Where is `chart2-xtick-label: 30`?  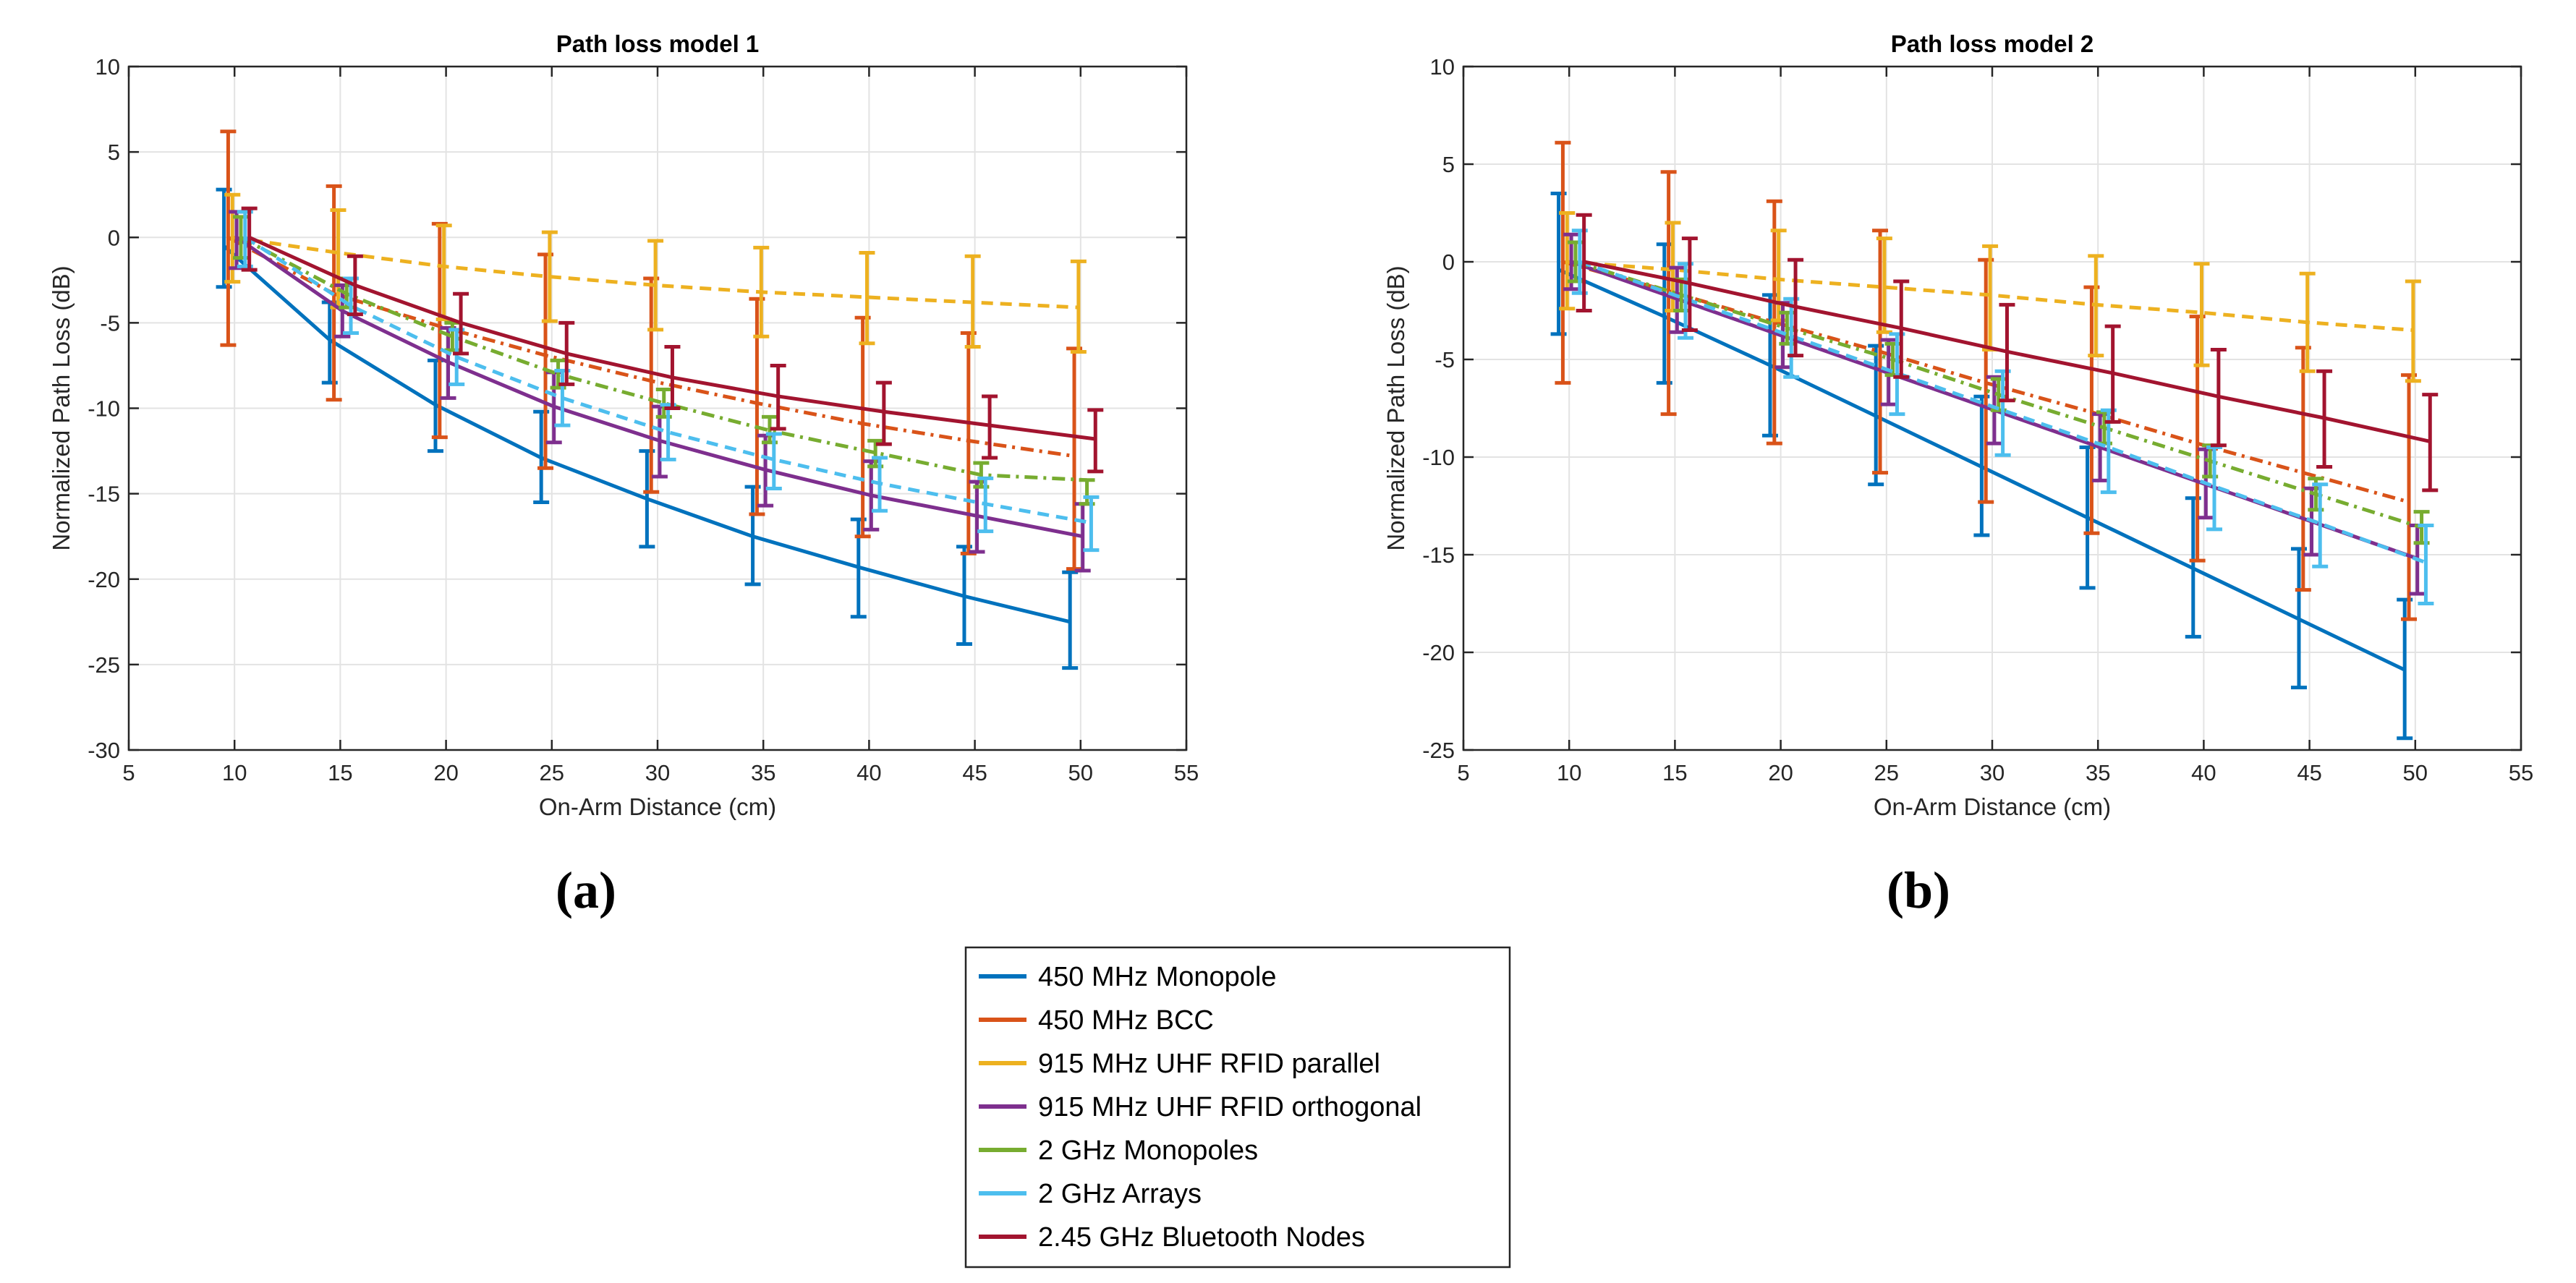
chart2-xtick-label: 30 is located at coordinates (1992, 772).